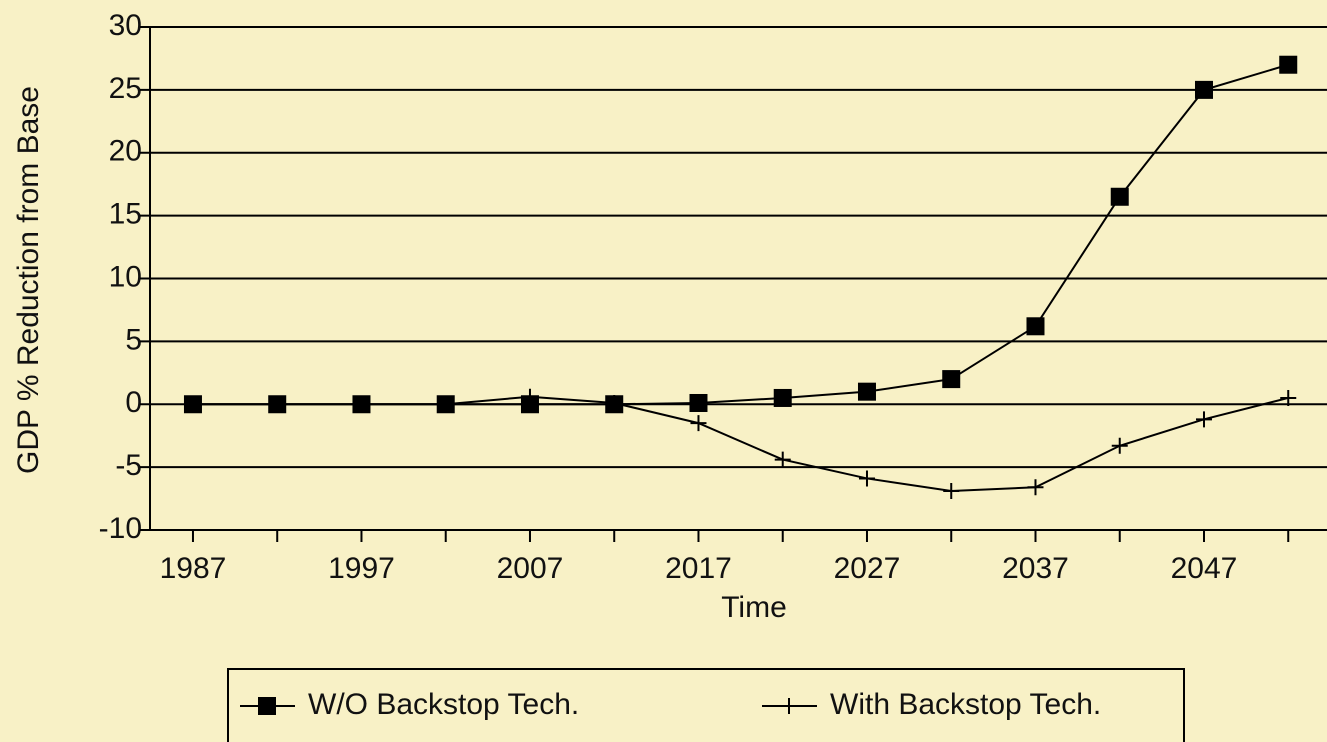 This screenshot has height=742, width=1327. Describe the element at coordinates (125, 151) in the screenshot. I see `y-tick-label: 20` at that location.